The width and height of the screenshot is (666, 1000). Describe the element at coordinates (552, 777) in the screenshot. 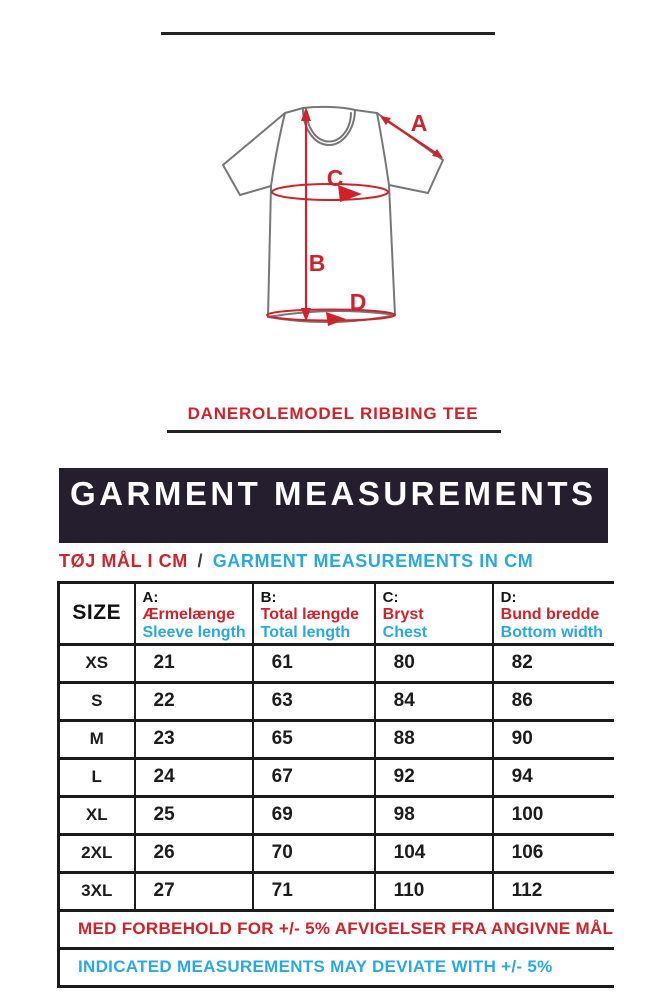

I see `measurement-value: 94` at that location.